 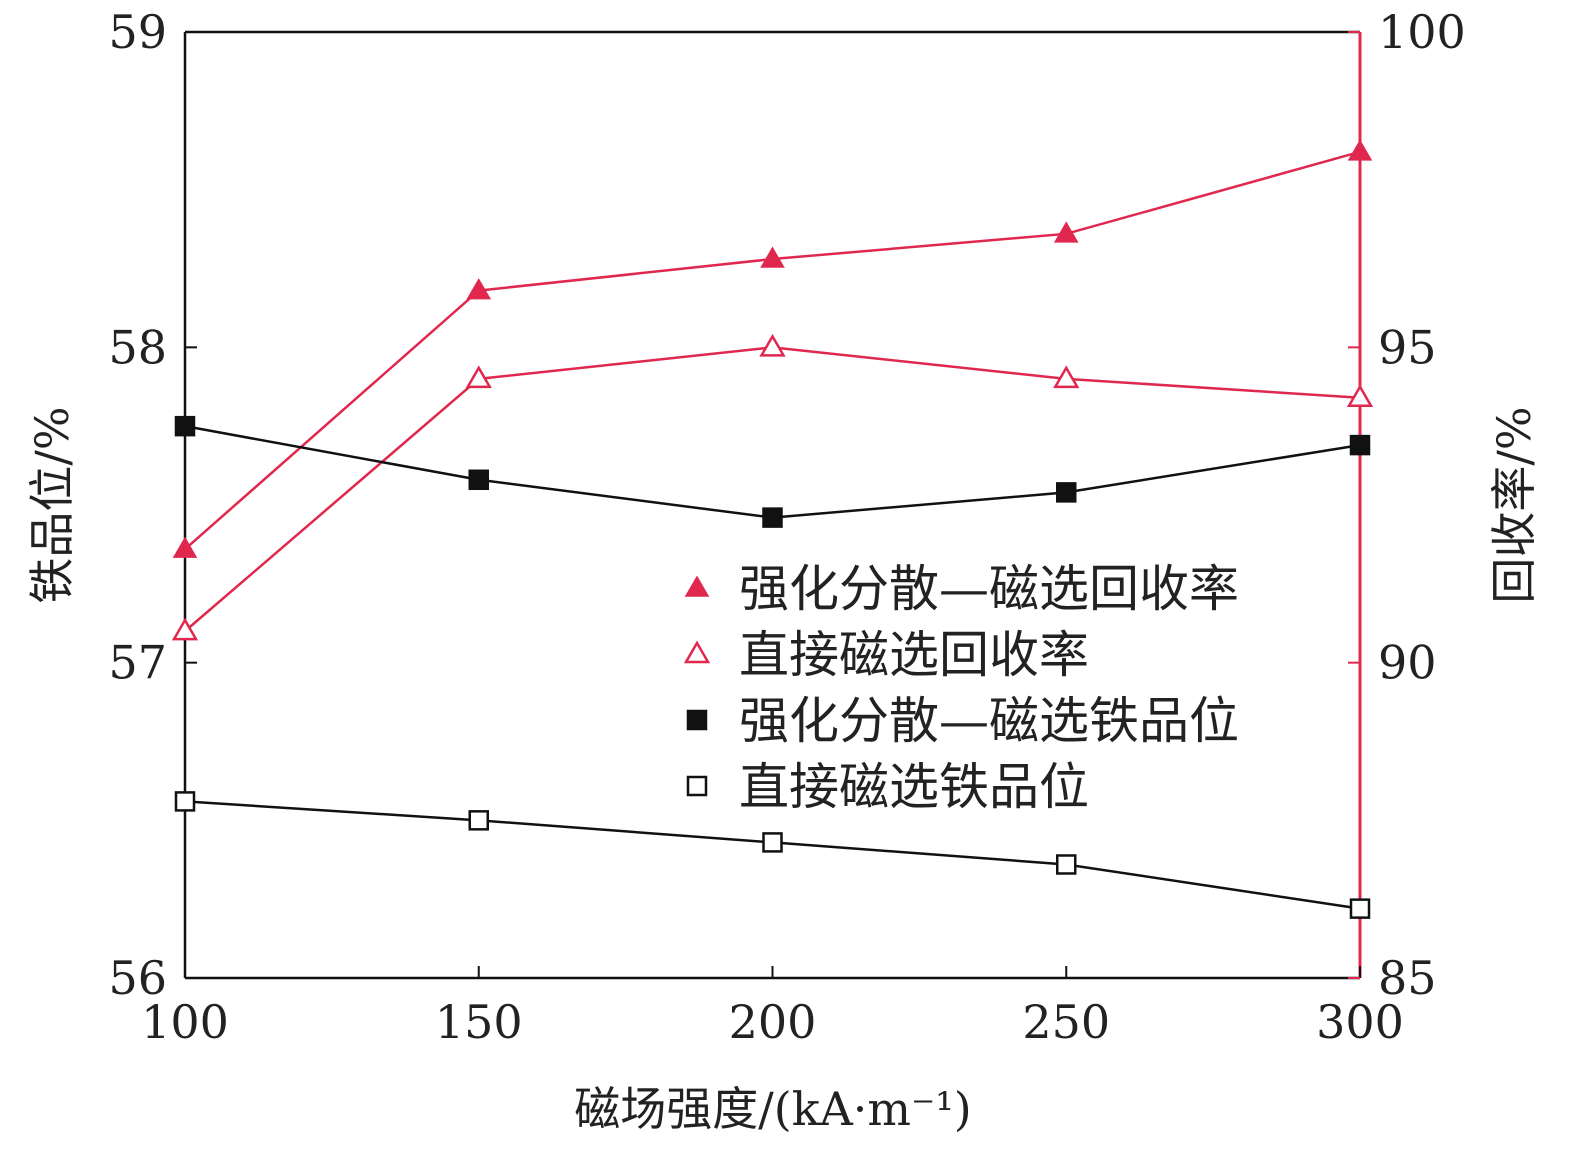 I want to click on legend-item: 强化分散—磁选铁品位, so click(x=962, y=721).